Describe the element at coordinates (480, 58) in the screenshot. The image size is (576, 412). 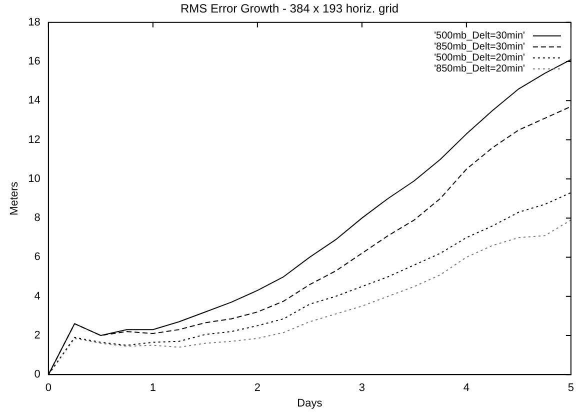
I see `legend-label: '500mb_Delt=20min'` at that location.